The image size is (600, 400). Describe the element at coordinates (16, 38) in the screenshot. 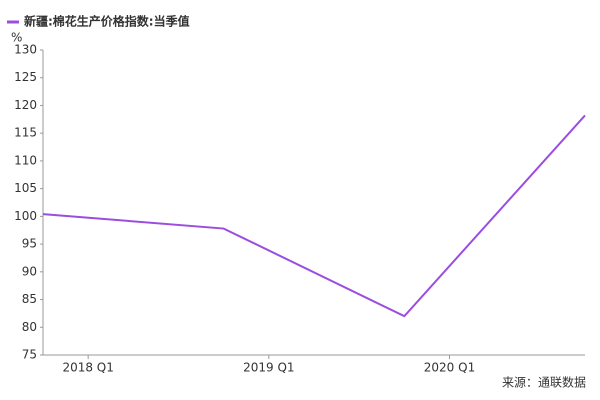

I see `y-unit: %` at that location.